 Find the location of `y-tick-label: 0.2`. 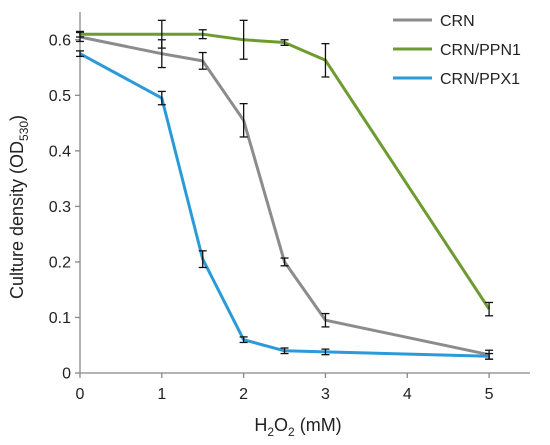

y-tick-label: 0.2 is located at coordinates (60, 262).